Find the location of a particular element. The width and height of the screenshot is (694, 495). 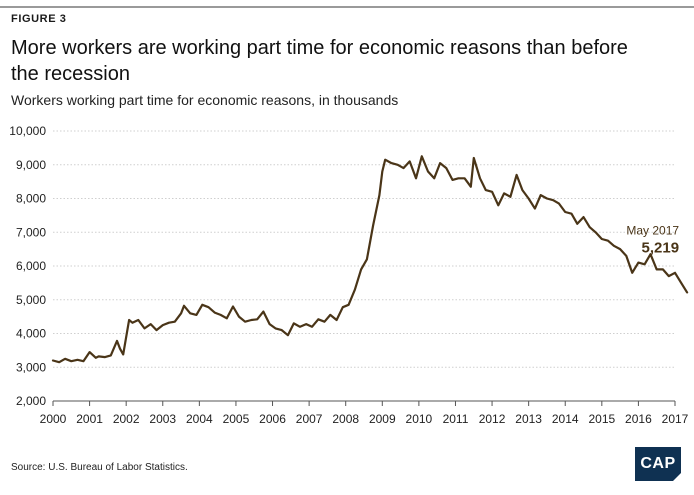

y-tick-label: 4,000 is located at coordinates (31, 334).